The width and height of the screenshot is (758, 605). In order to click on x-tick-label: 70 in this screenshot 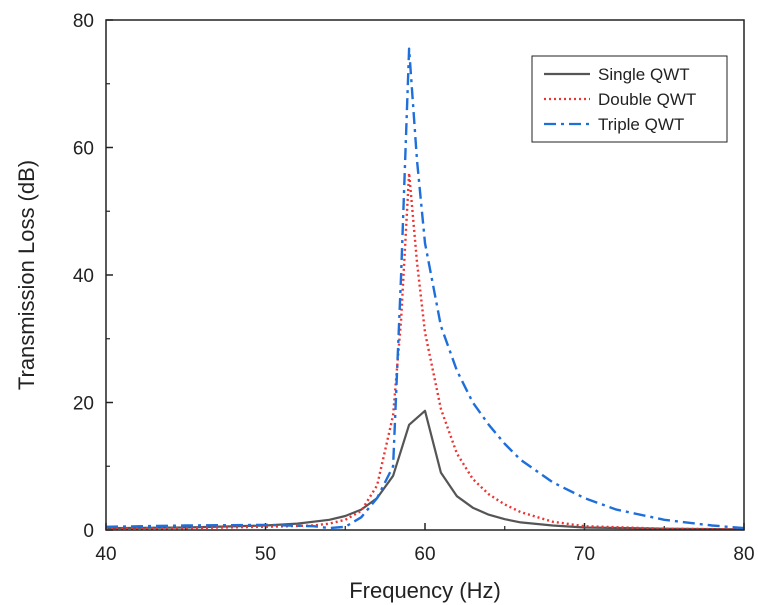, I will do `click(584, 554)`.